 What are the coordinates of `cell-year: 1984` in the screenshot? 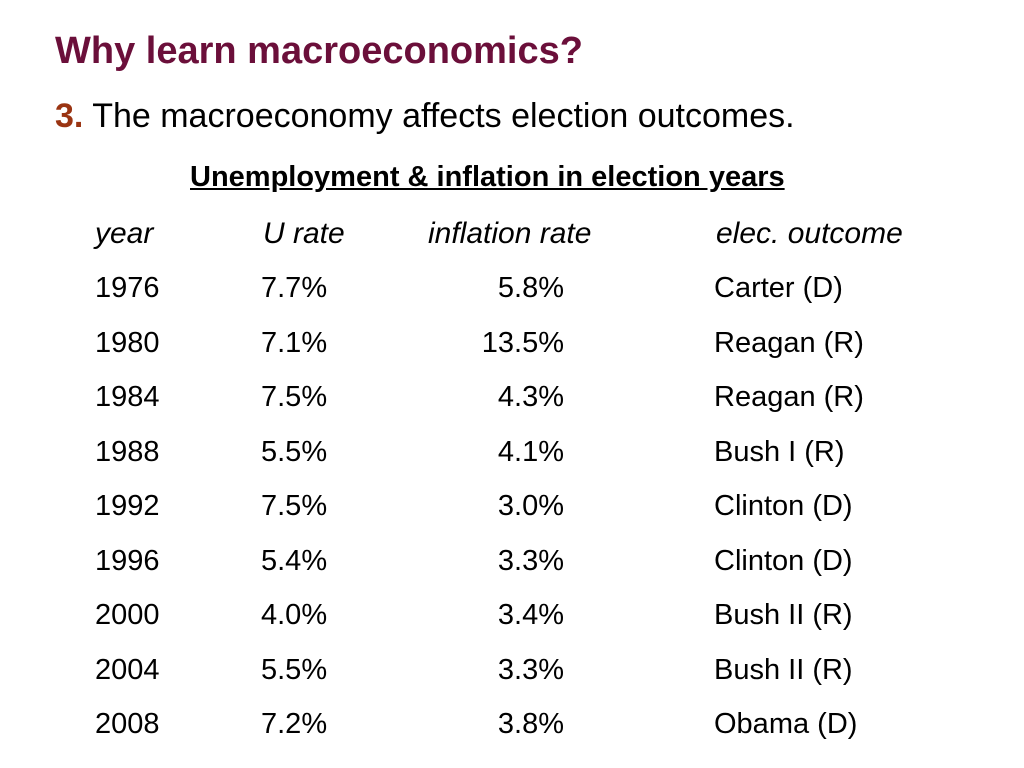 It's located at (127, 397).